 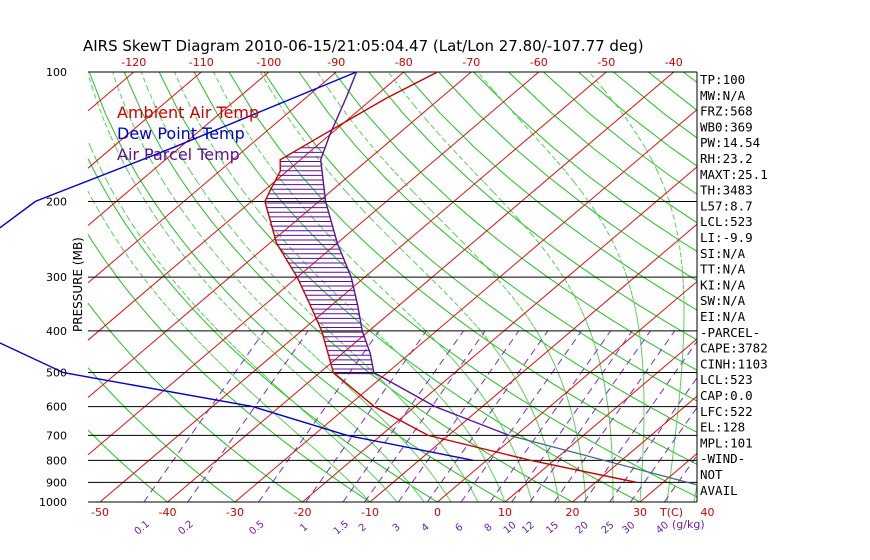 I want to click on x-axis-unit: T(C), so click(x=671, y=512).